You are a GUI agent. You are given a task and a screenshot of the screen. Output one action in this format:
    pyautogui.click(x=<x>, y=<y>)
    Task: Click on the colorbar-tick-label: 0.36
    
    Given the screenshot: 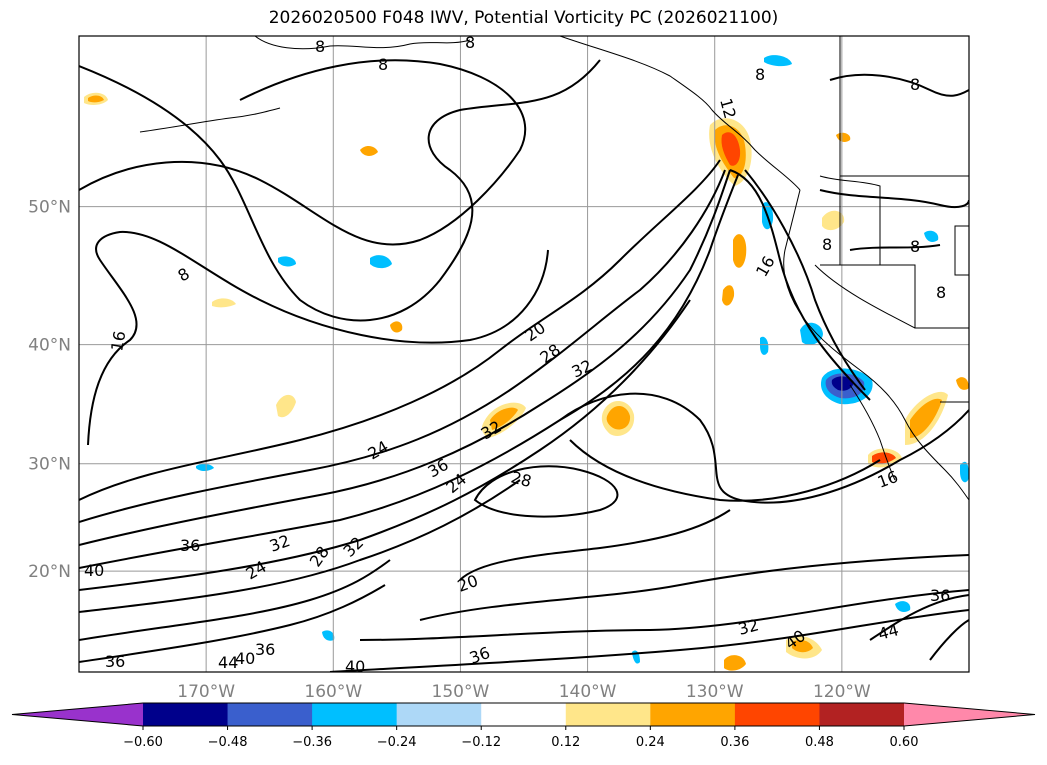 What is the action you would take?
    pyautogui.click(x=734, y=742)
    